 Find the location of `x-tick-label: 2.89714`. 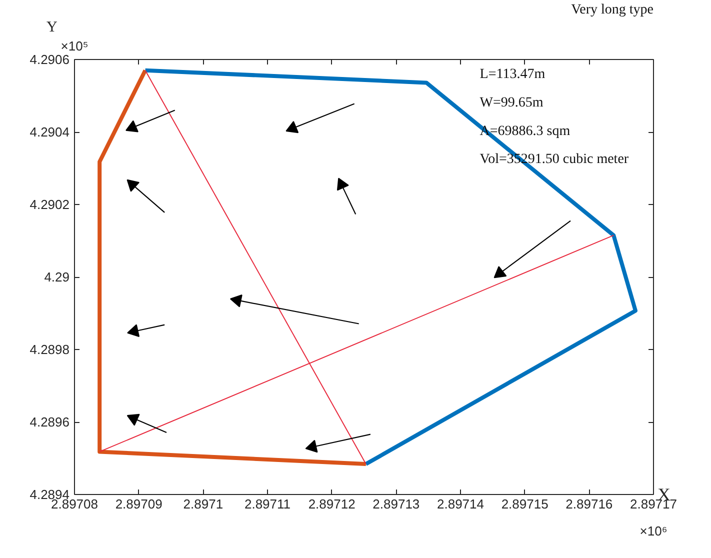

x-tick-label: 2.89714 is located at coordinates (460, 504).